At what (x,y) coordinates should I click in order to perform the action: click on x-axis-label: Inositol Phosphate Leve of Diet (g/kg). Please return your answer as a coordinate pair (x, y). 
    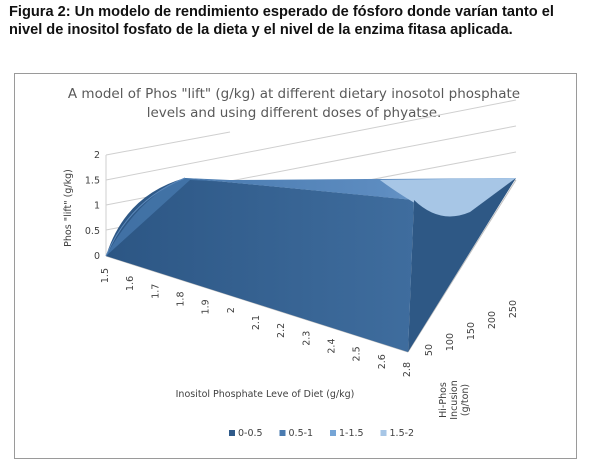
    Looking at the image, I should click on (265, 394).